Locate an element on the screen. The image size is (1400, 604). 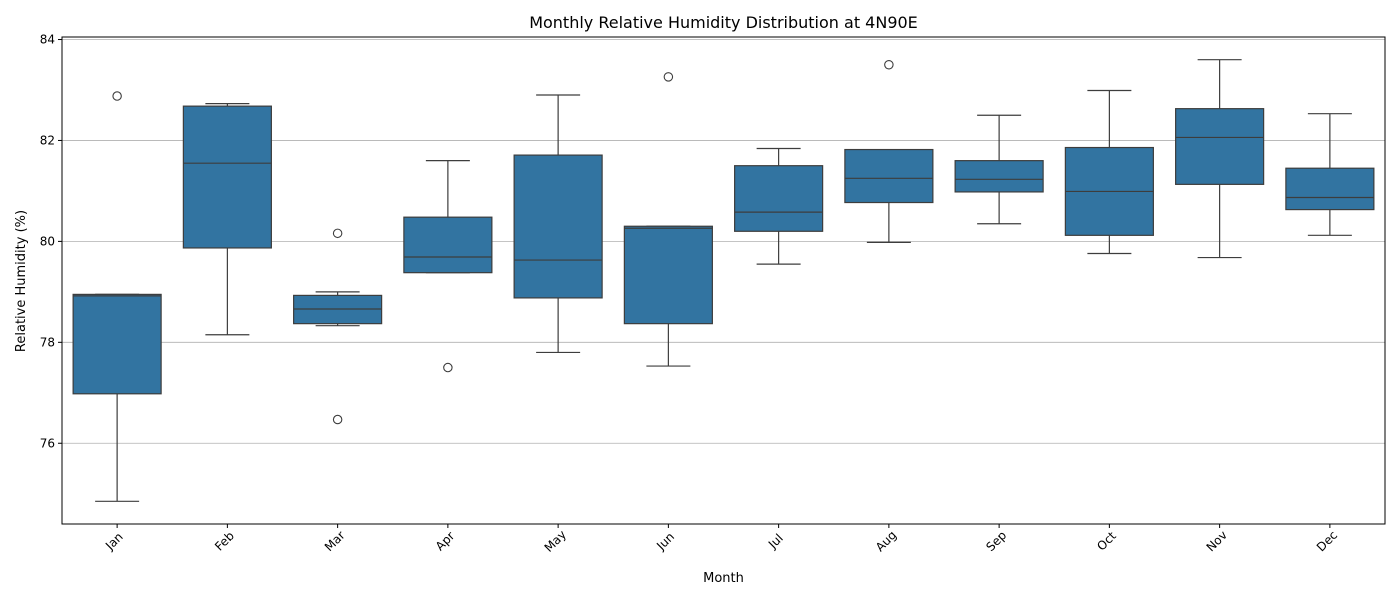
box-may is located at coordinates (558, 224).